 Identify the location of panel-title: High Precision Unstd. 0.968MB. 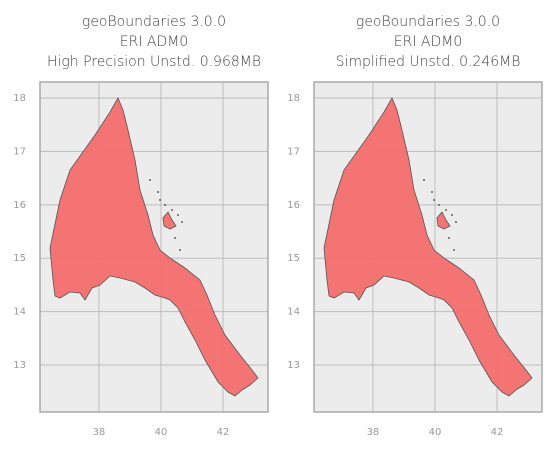
(154, 62).